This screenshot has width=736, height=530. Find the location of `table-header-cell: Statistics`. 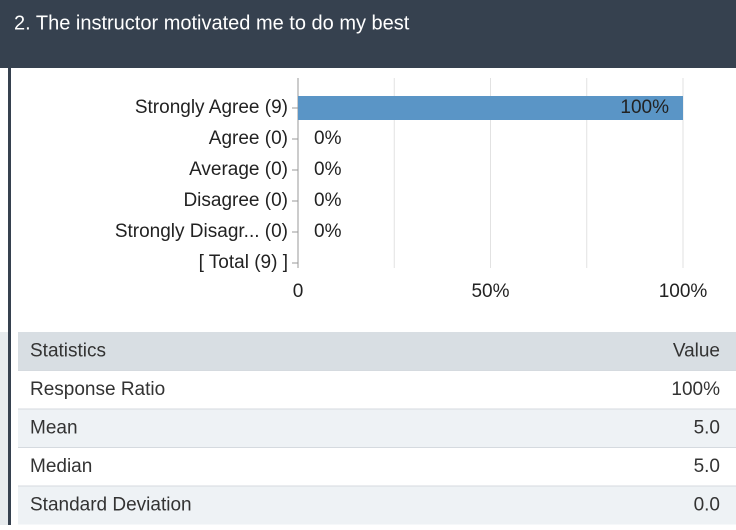

table-header-cell: Statistics is located at coordinates (68, 350).